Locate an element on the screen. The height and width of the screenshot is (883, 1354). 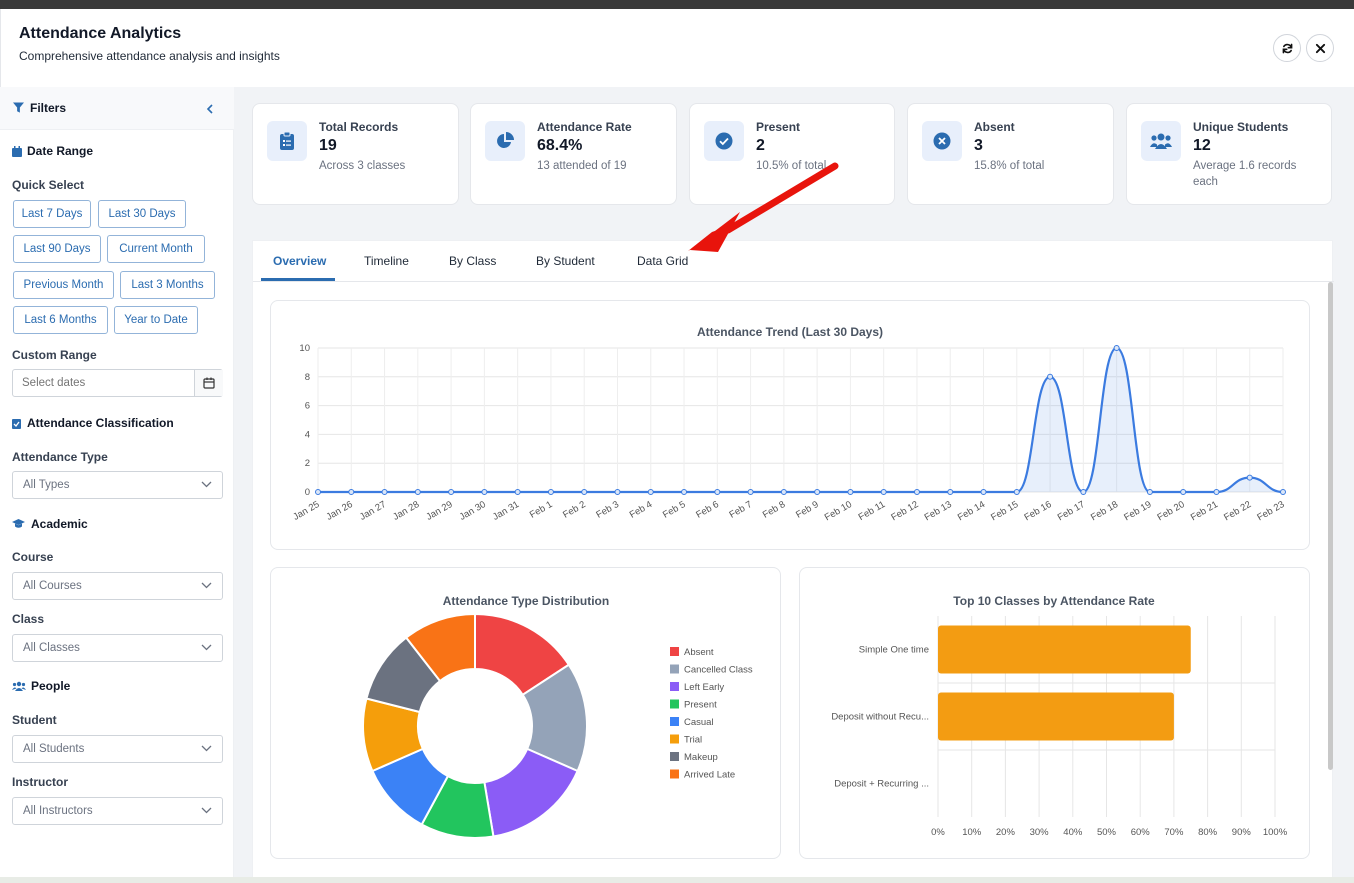
quick-last-3-months-button: Last 3 Months is located at coordinates (167, 285).